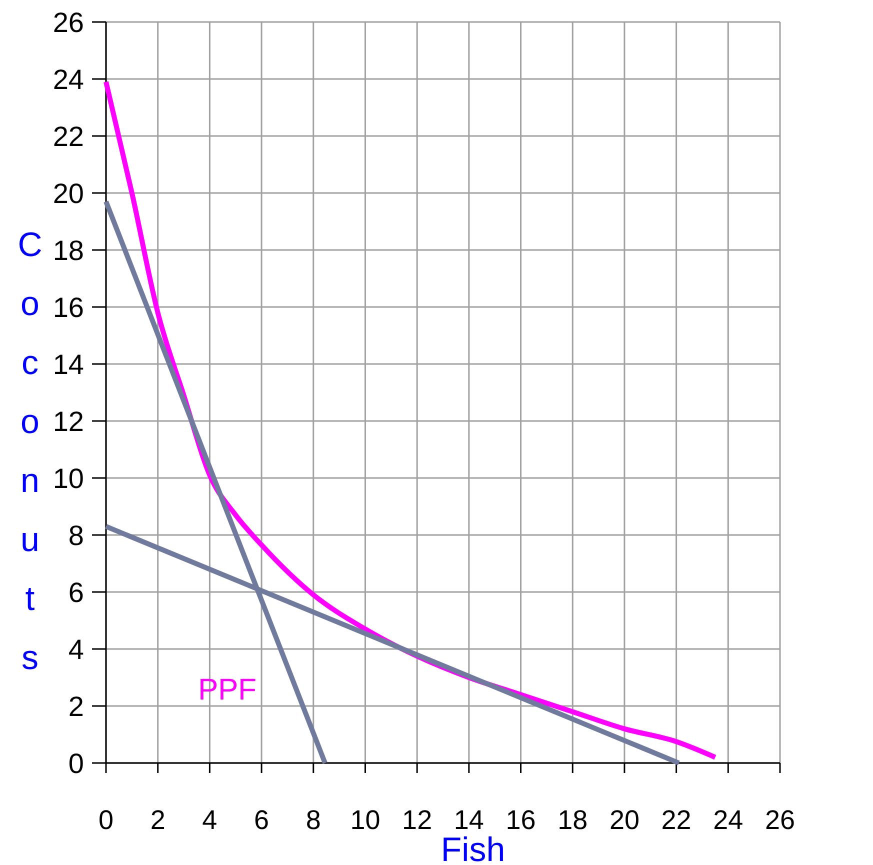 This screenshot has width=873, height=865. I want to click on y-axis-title: Coconuts, so click(30, 451).